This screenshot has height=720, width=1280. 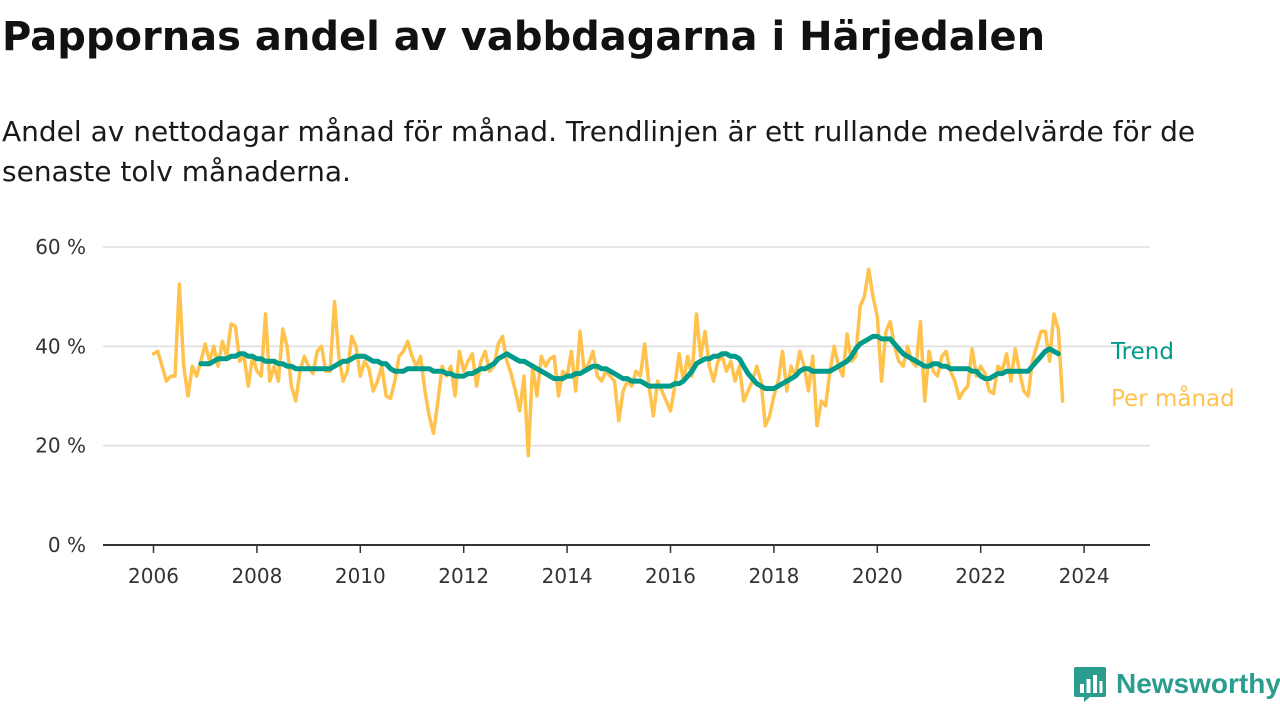 I want to click on y-tick-label: 40 %, so click(x=60, y=346).